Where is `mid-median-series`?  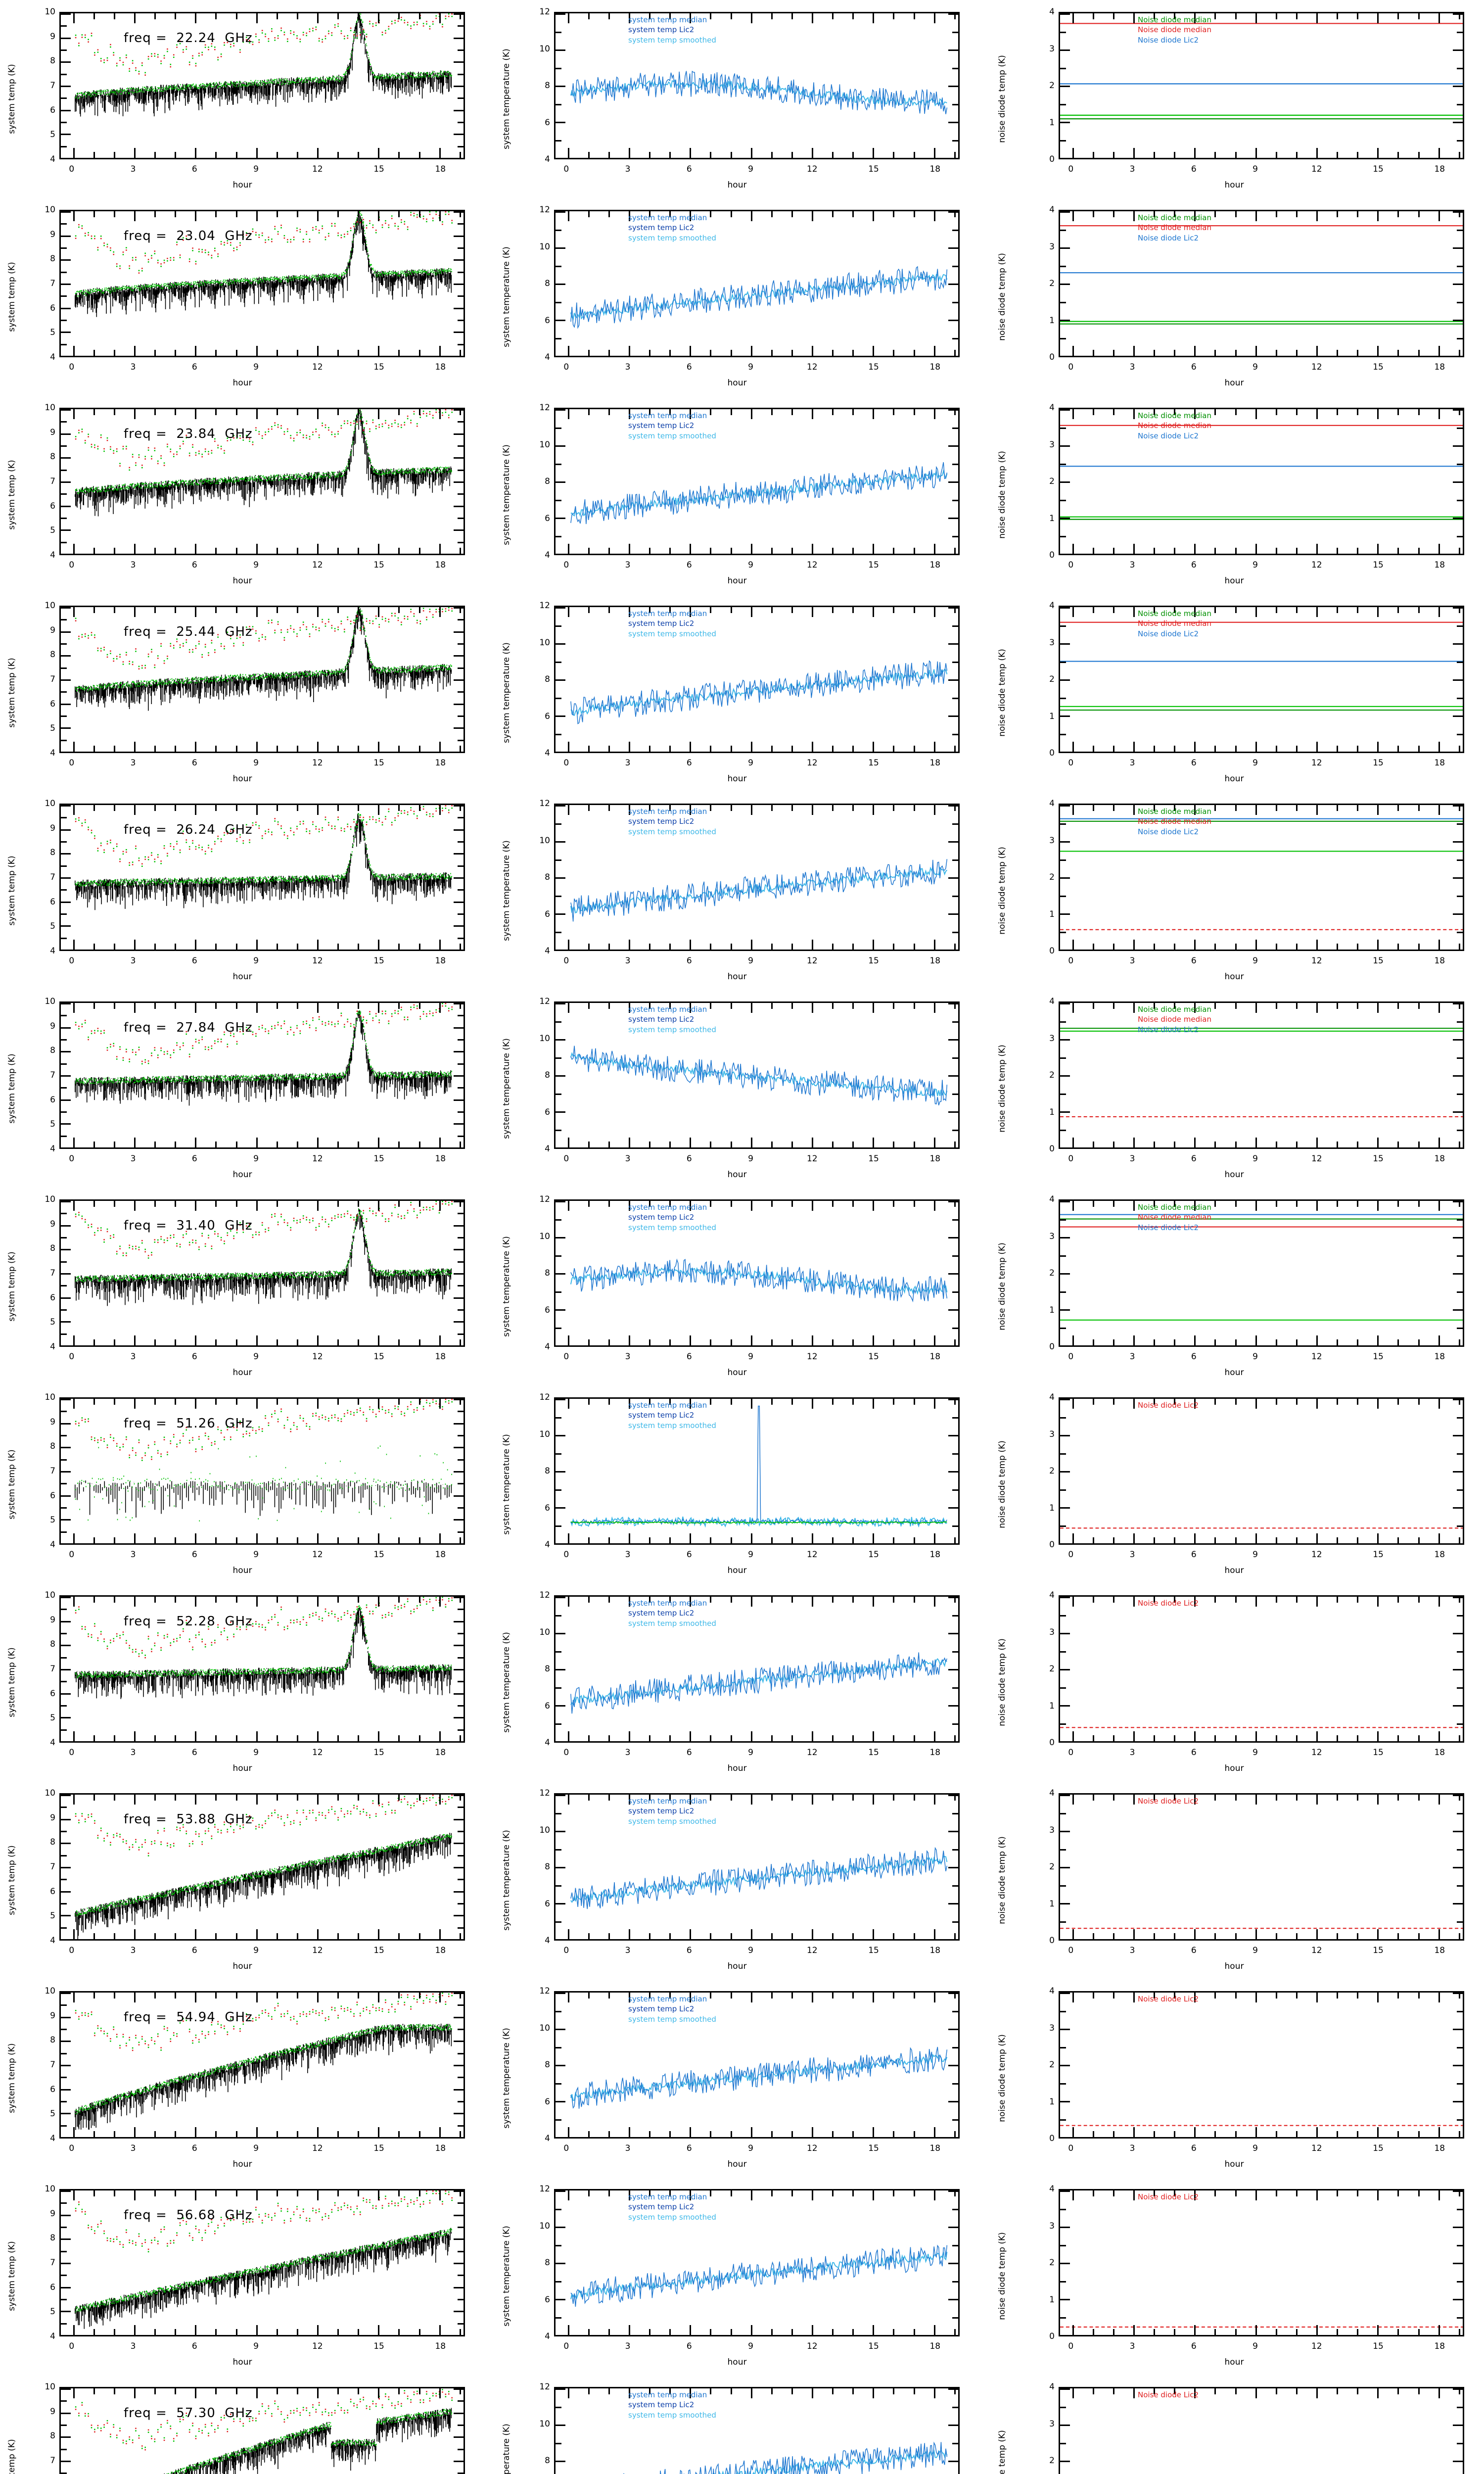
mid-median-series is located at coordinates (759, 1075).